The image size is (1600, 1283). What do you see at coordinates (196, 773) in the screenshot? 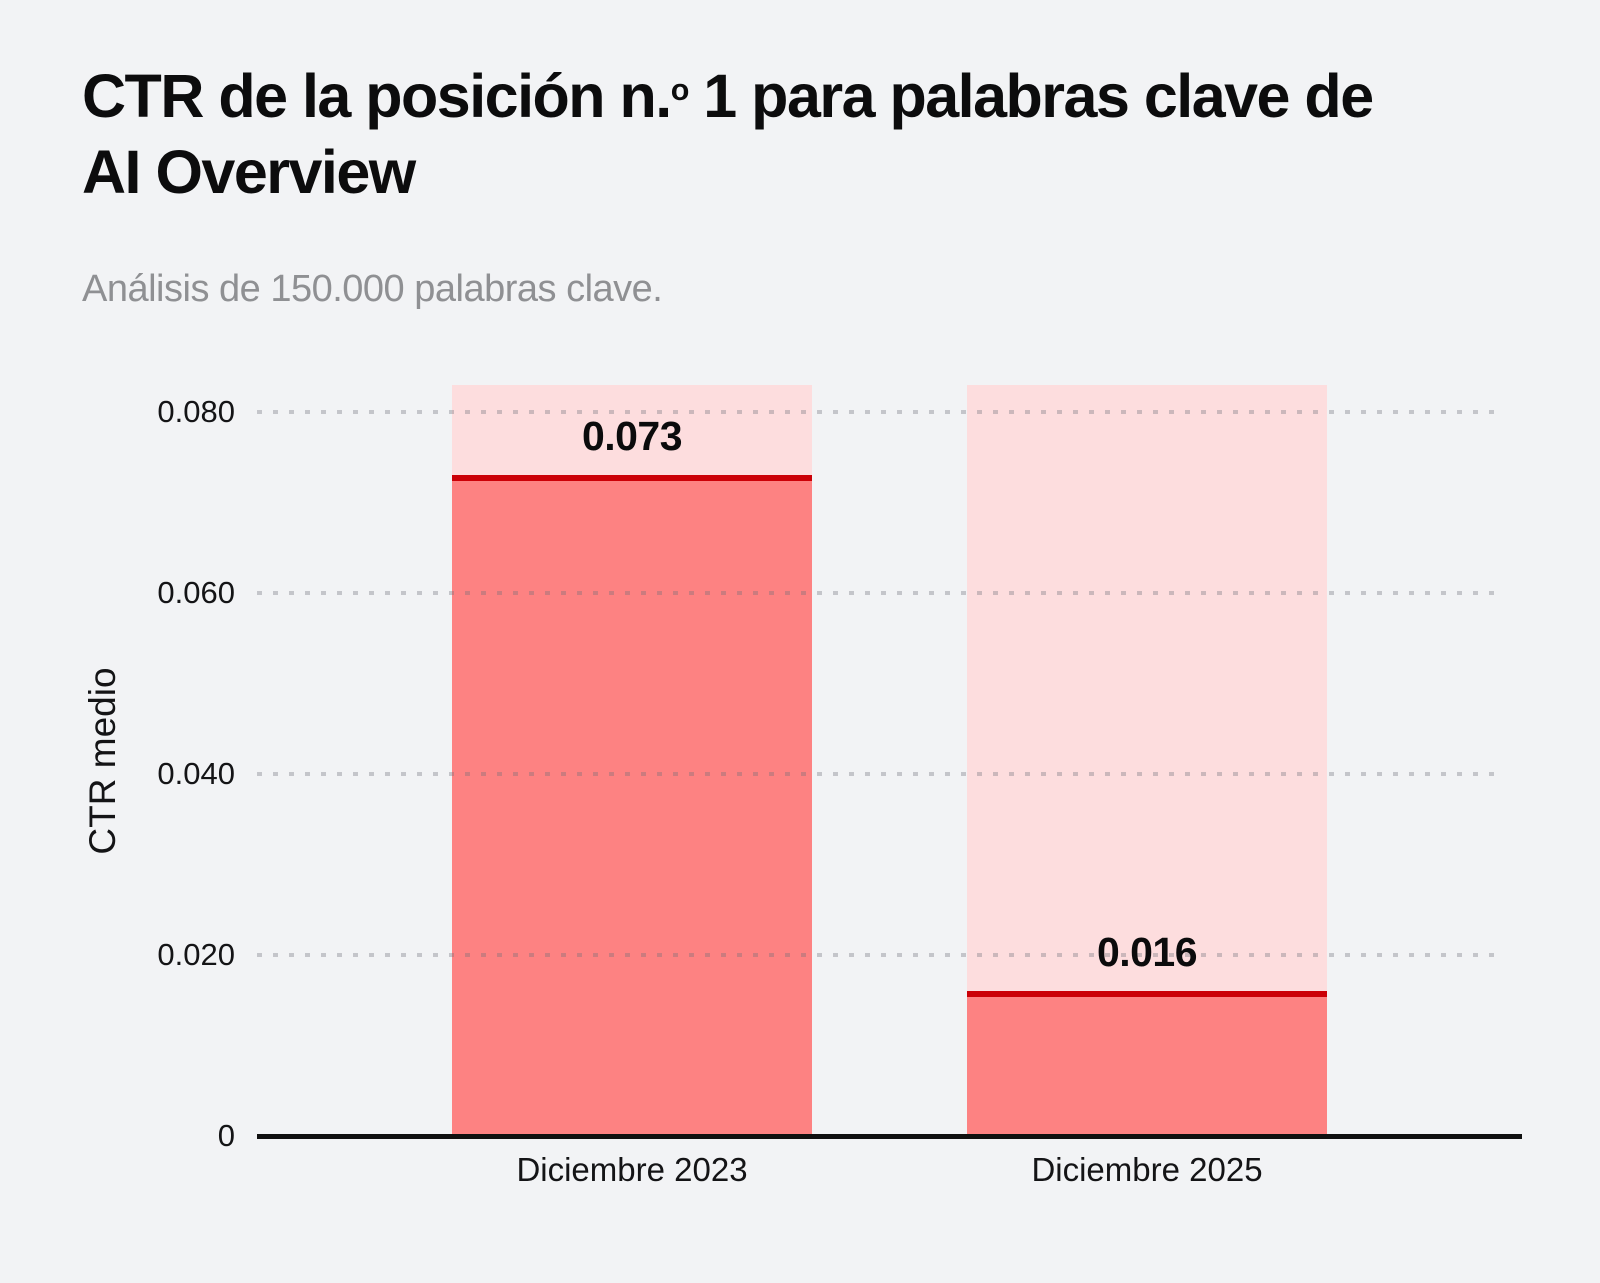
I see `y-tick-label-0.040: 0.040` at bounding box center [196, 773].